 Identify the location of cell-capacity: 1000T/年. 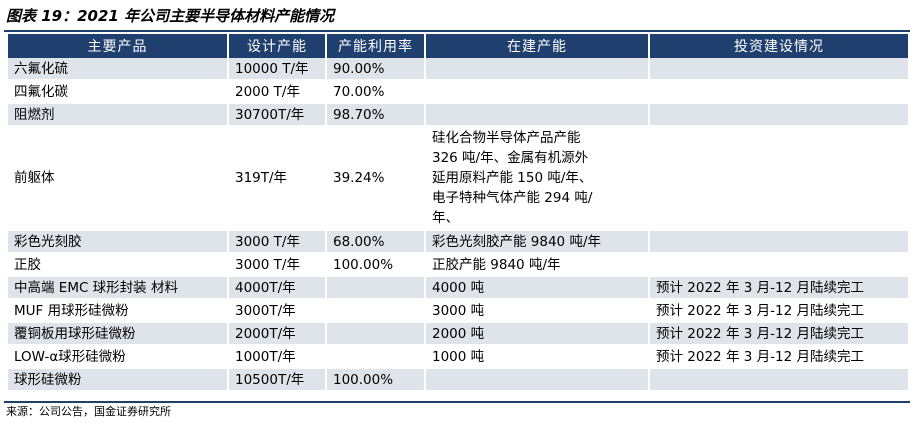
(277, 357).